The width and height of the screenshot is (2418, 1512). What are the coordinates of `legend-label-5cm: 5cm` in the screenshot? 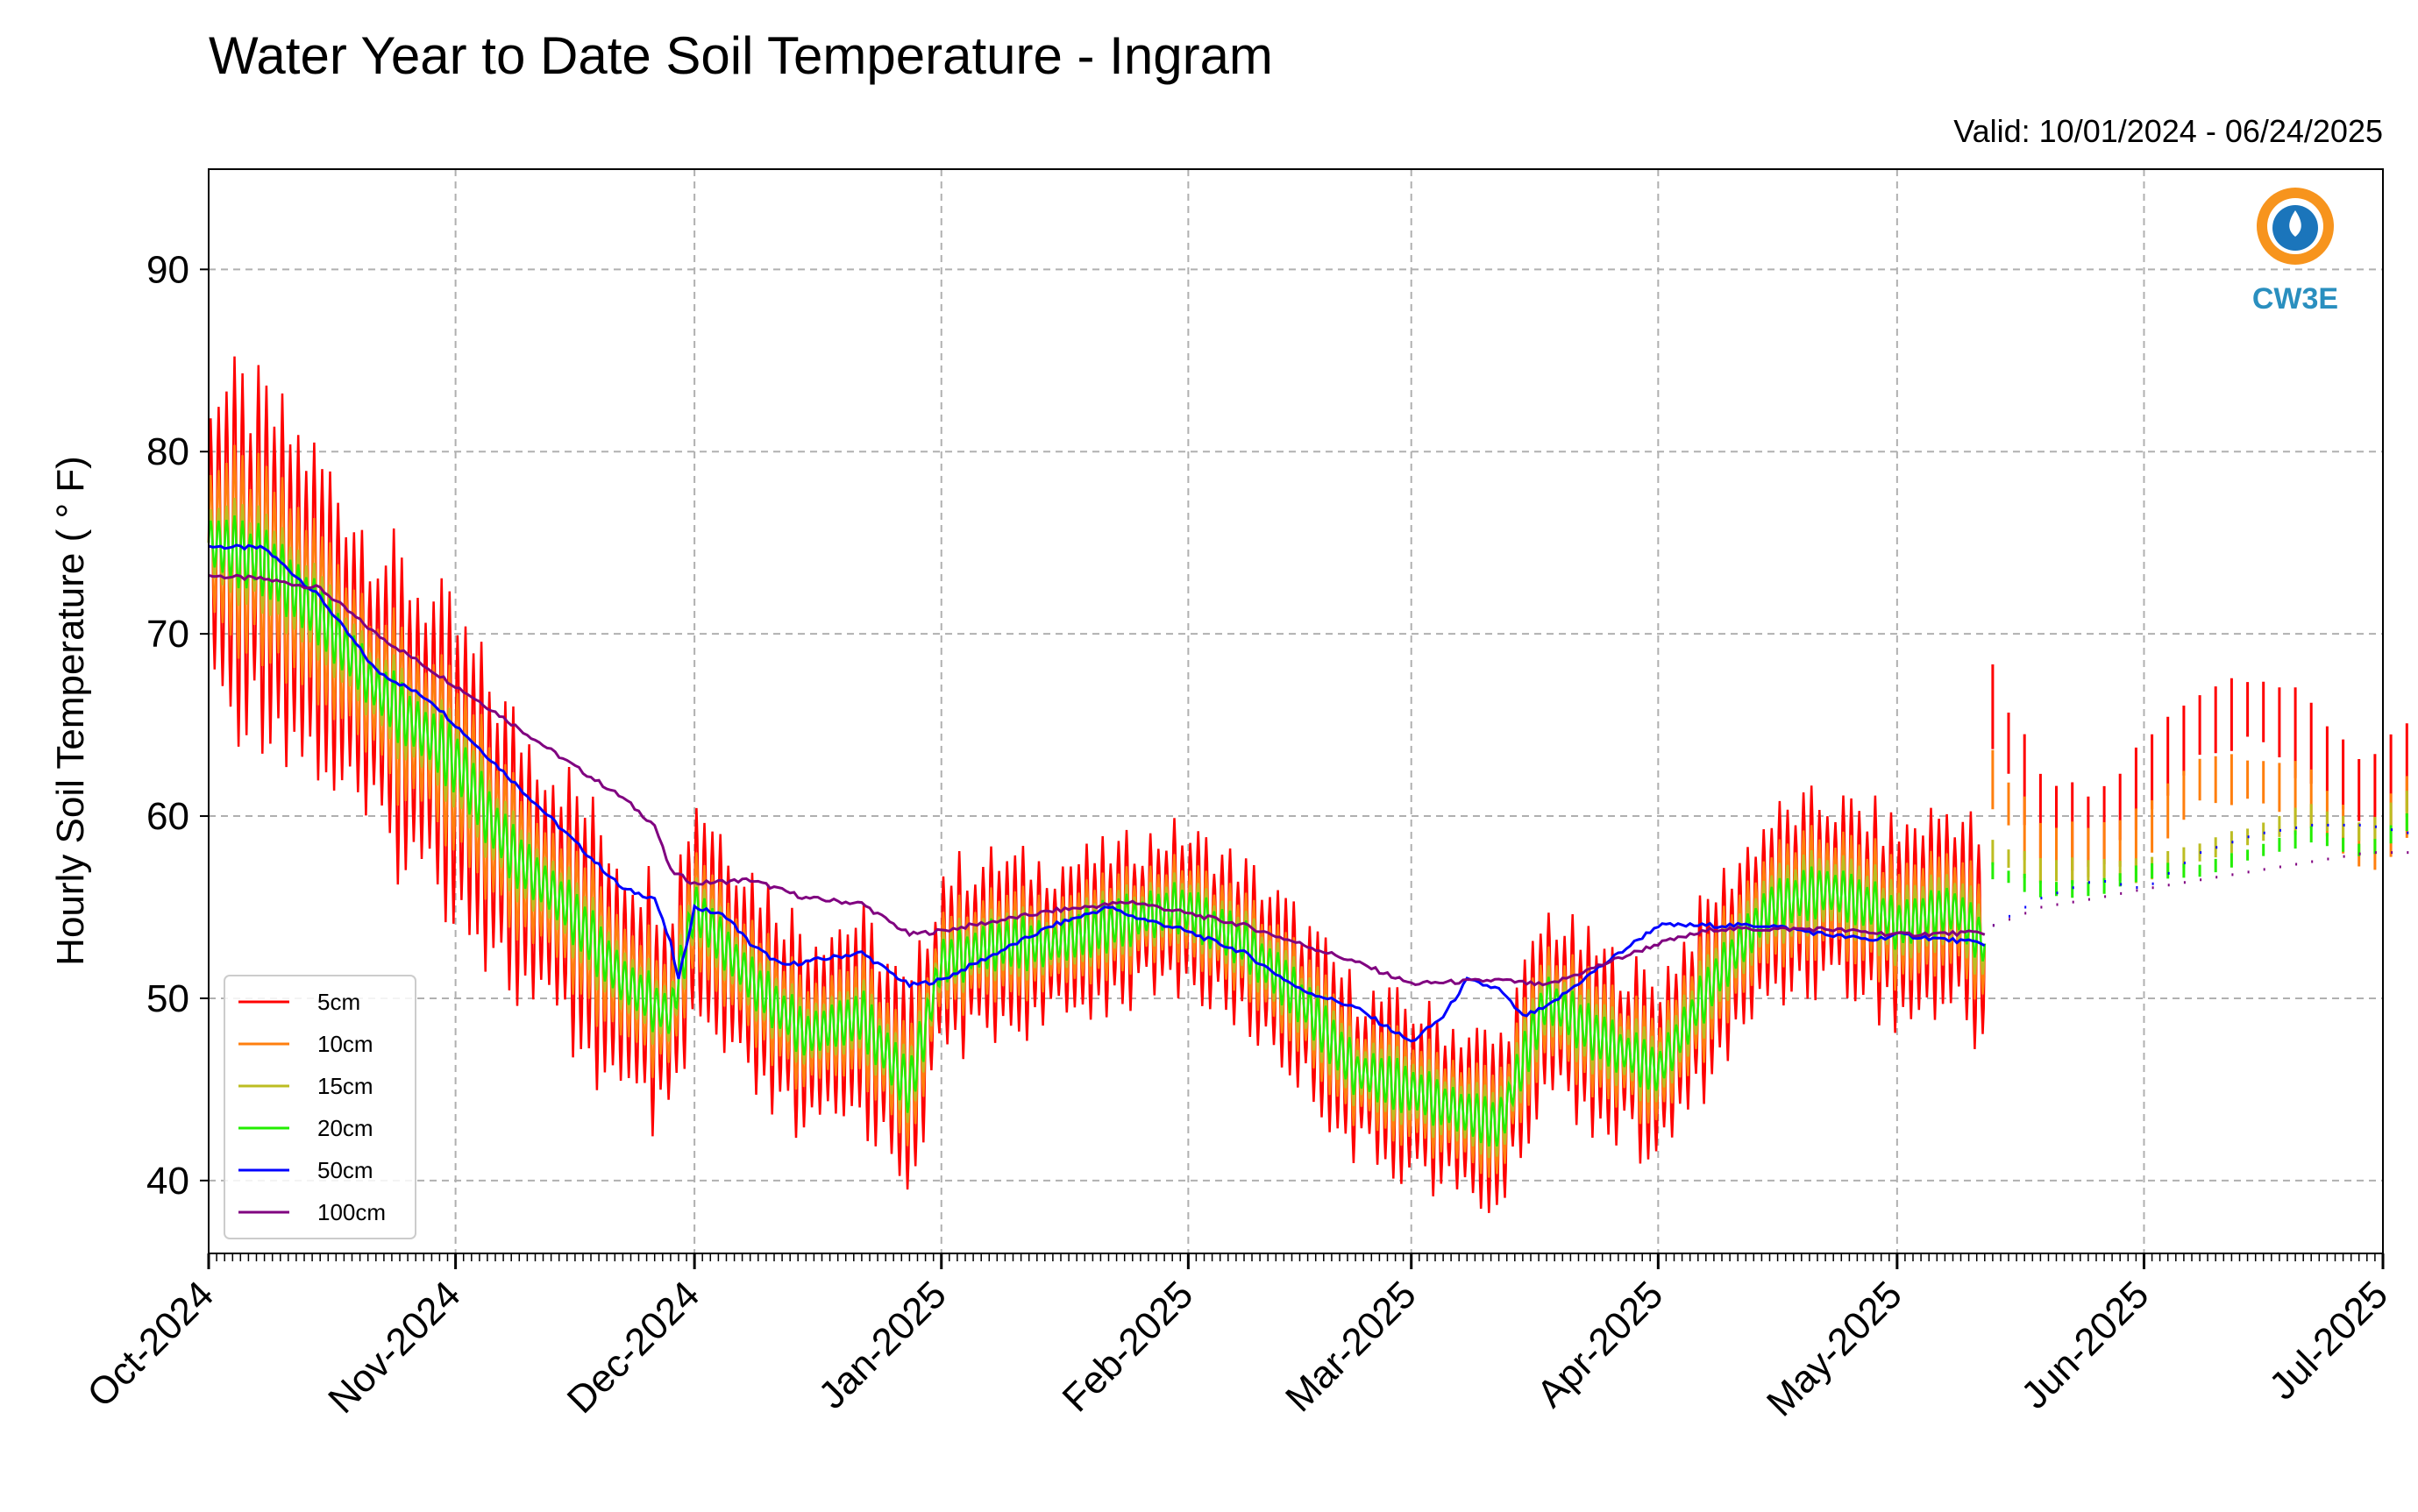 It's located at (338, 1002).